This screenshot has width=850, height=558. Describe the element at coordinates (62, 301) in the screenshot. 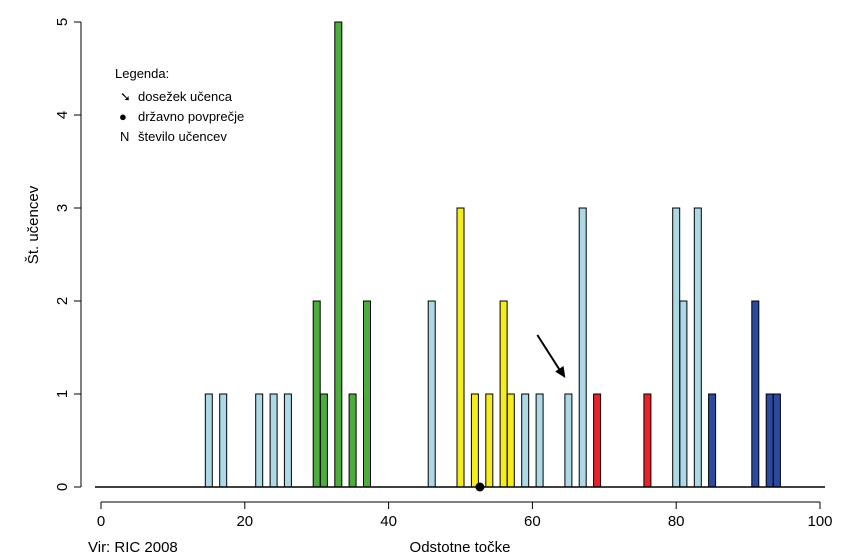

I see `y-tick-label: 2` at that location.